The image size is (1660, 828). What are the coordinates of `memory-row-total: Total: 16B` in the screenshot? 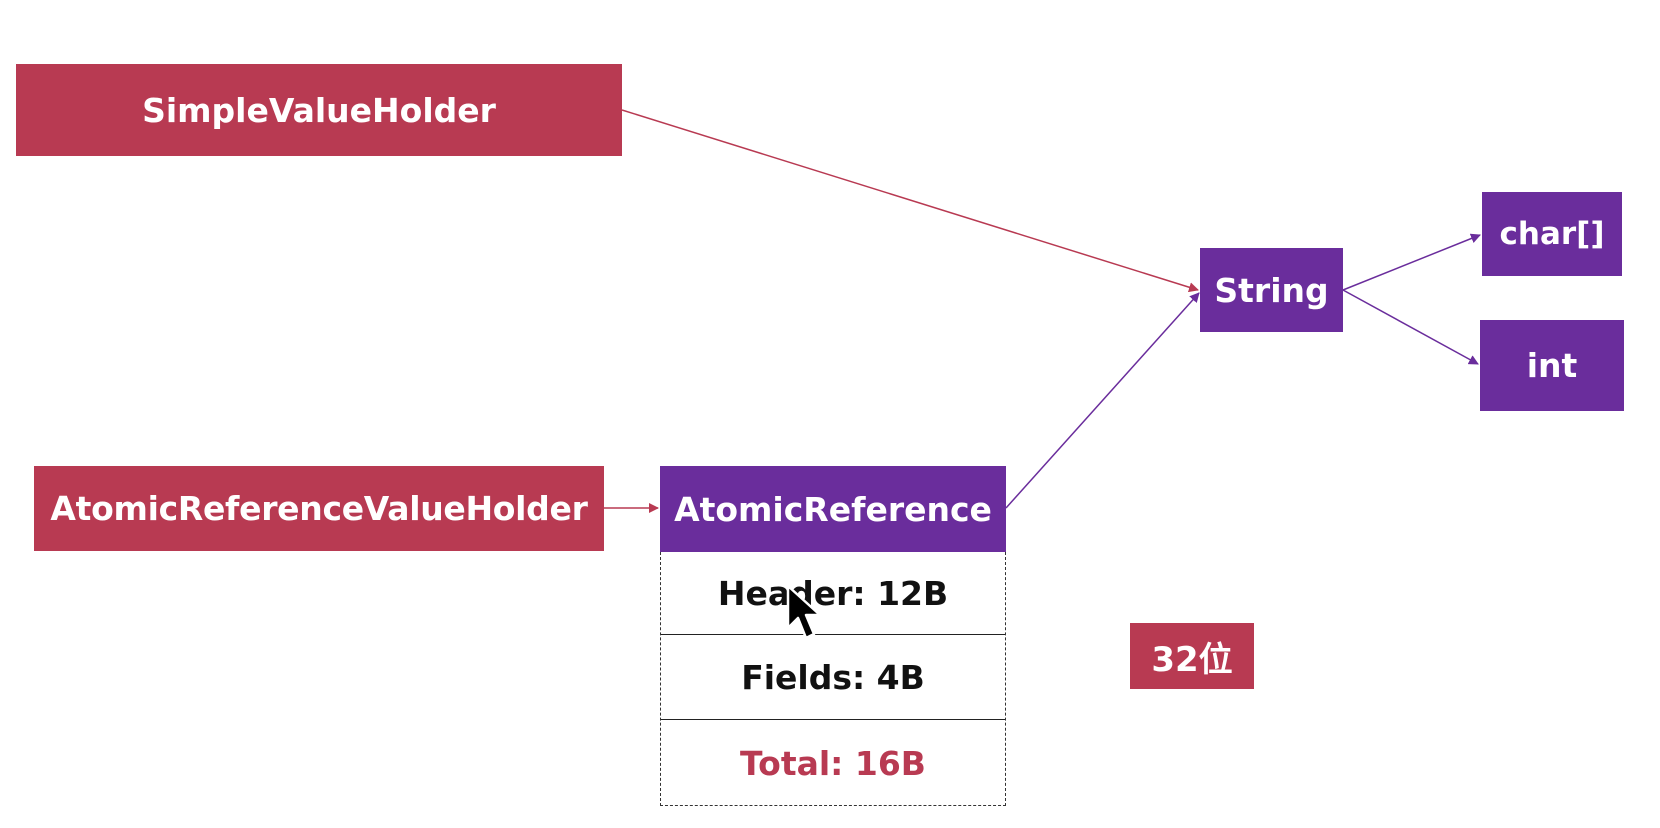 It's located at (833, 763).